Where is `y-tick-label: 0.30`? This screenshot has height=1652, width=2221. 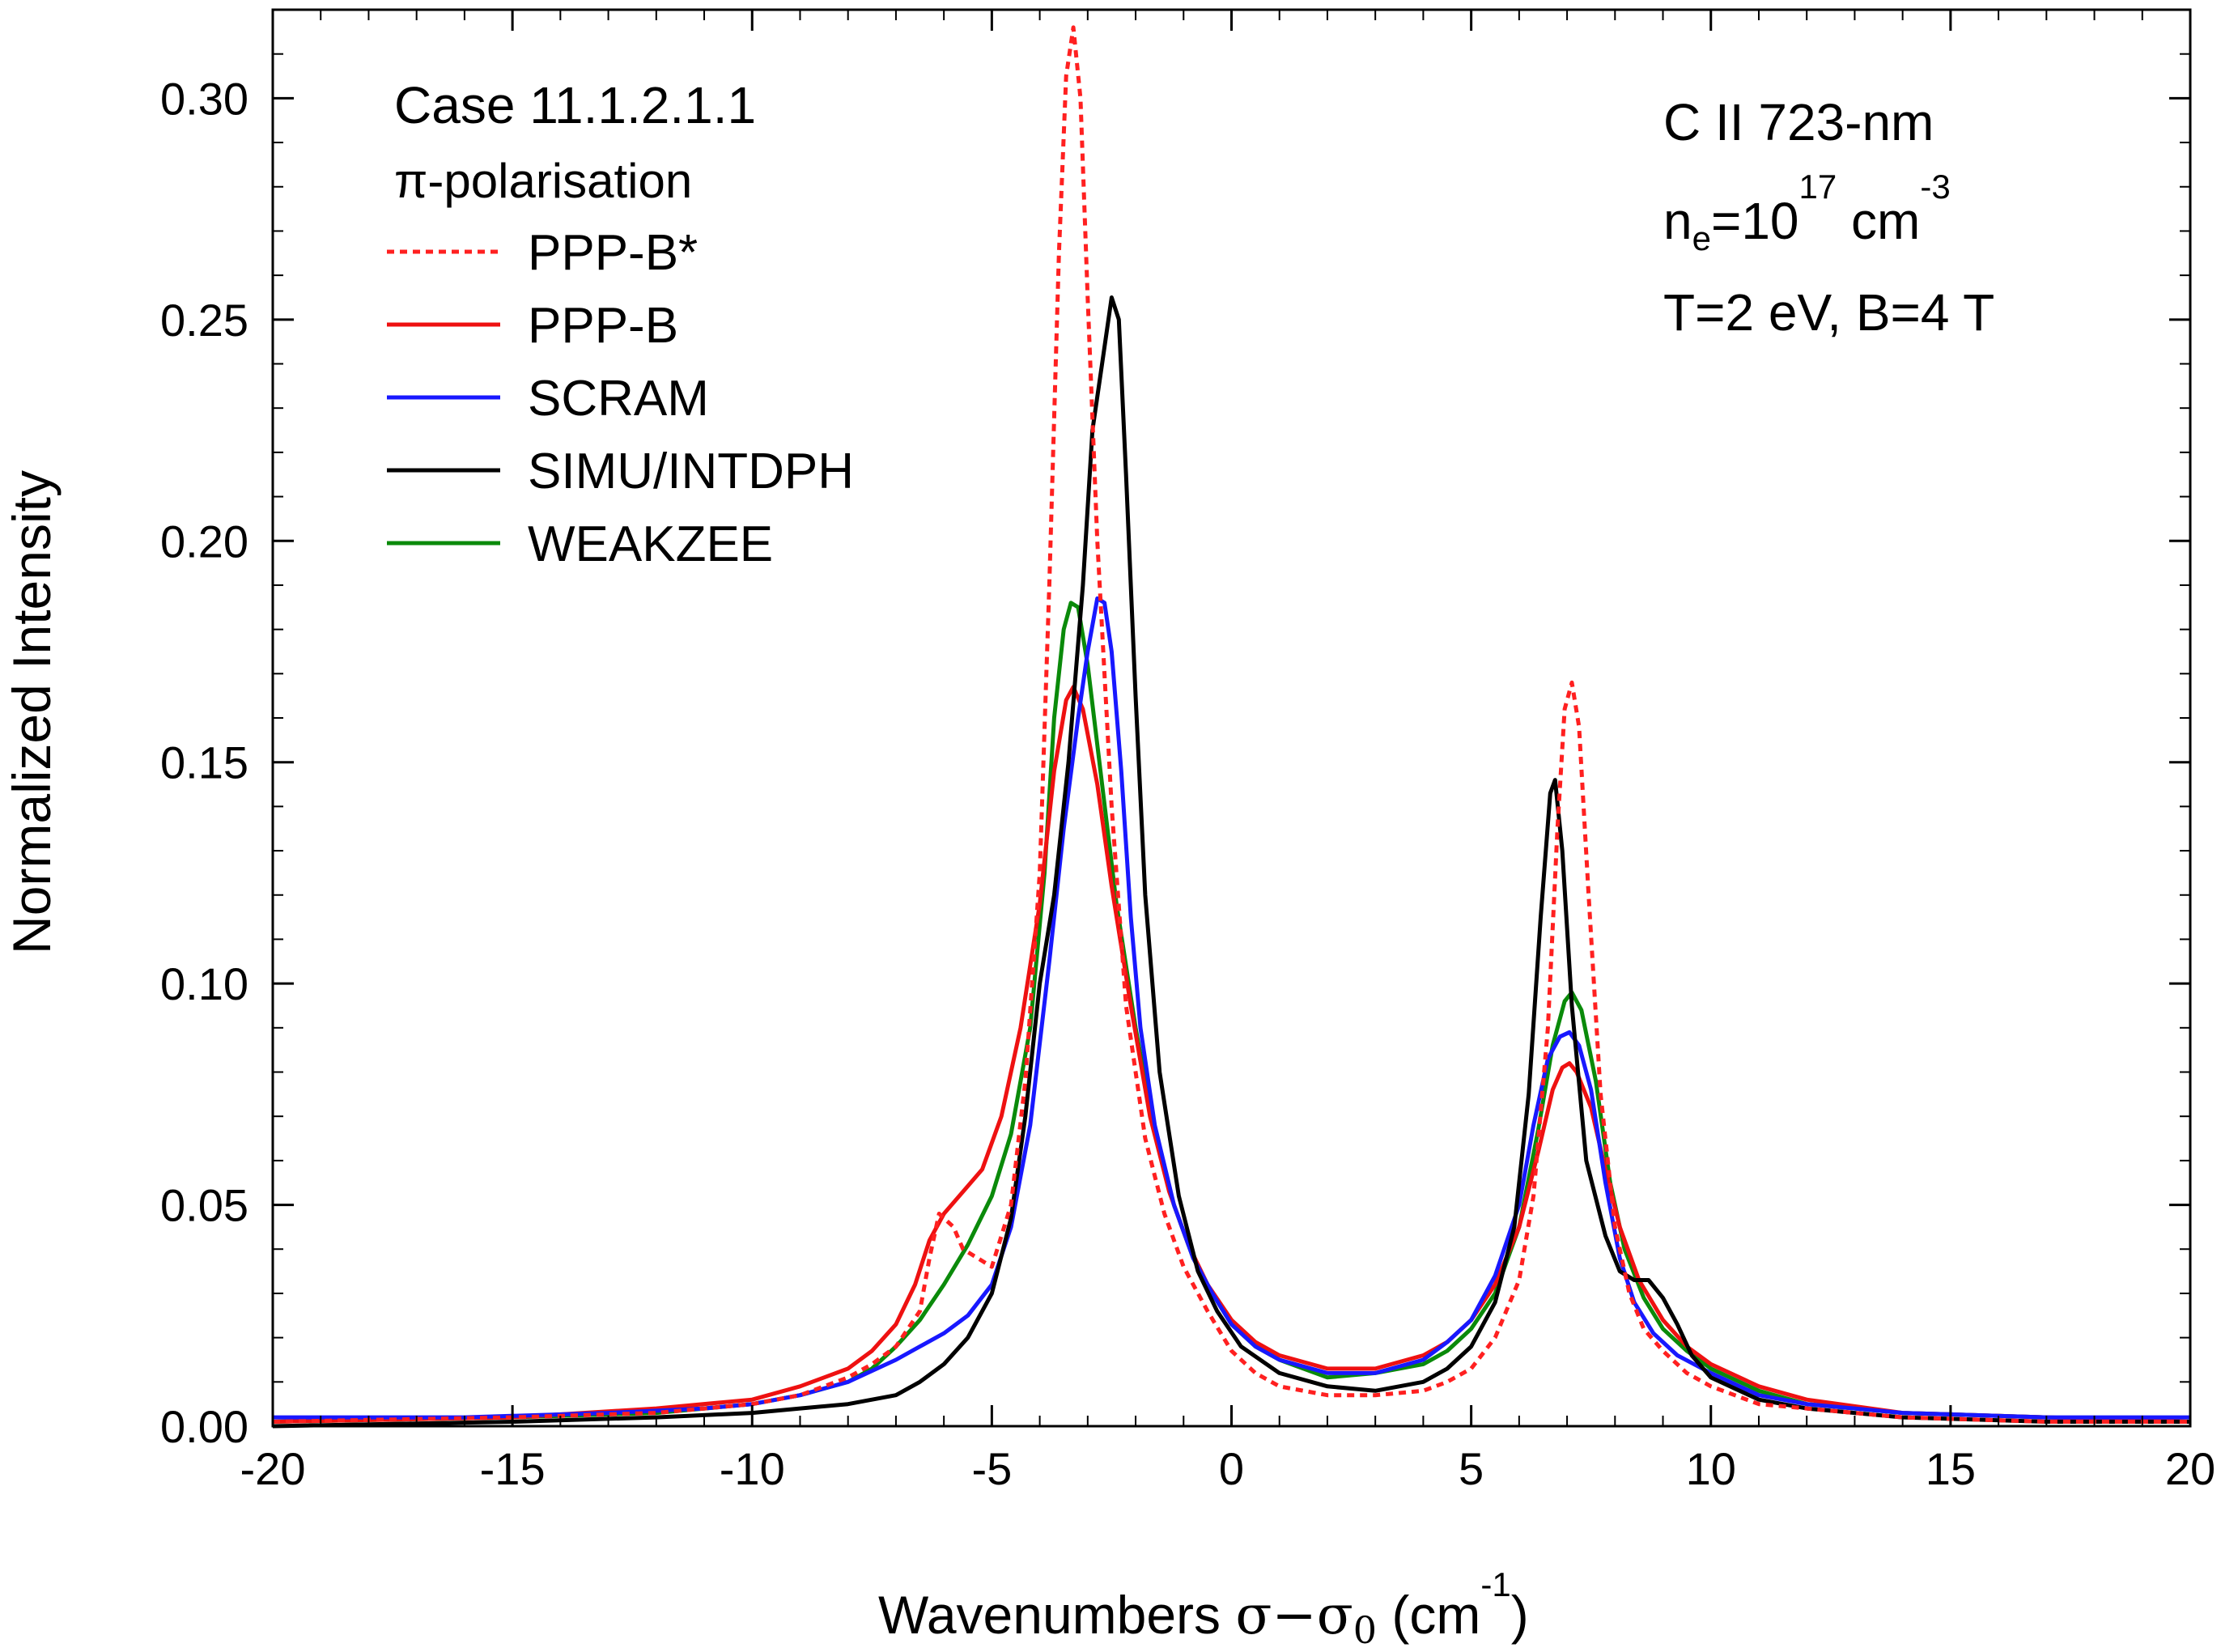
y-tick-label: 0.30 is located at coordinates (204, 99).